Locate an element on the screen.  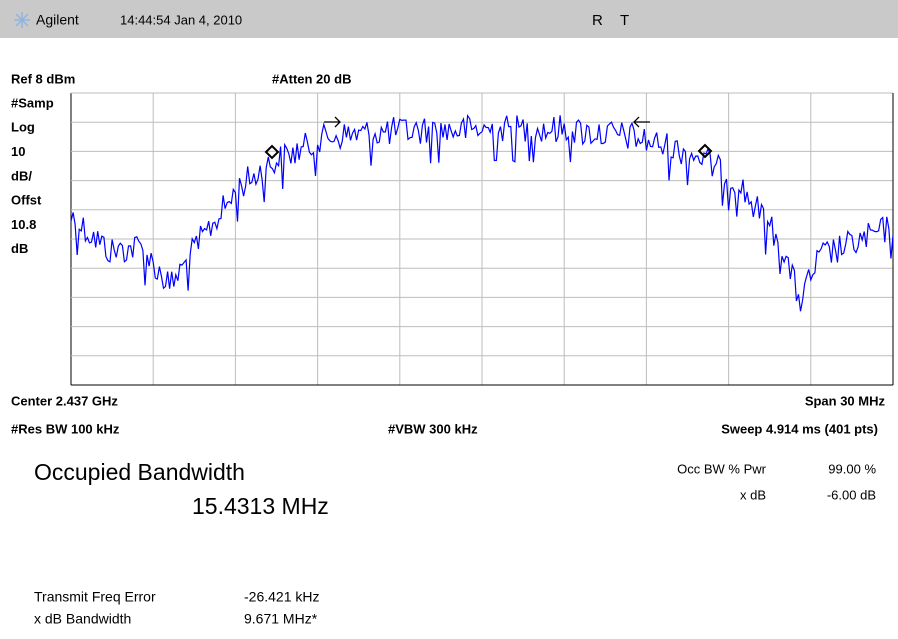
center-freq: Center 2.437 GHz is located at coordinates (64, 400).